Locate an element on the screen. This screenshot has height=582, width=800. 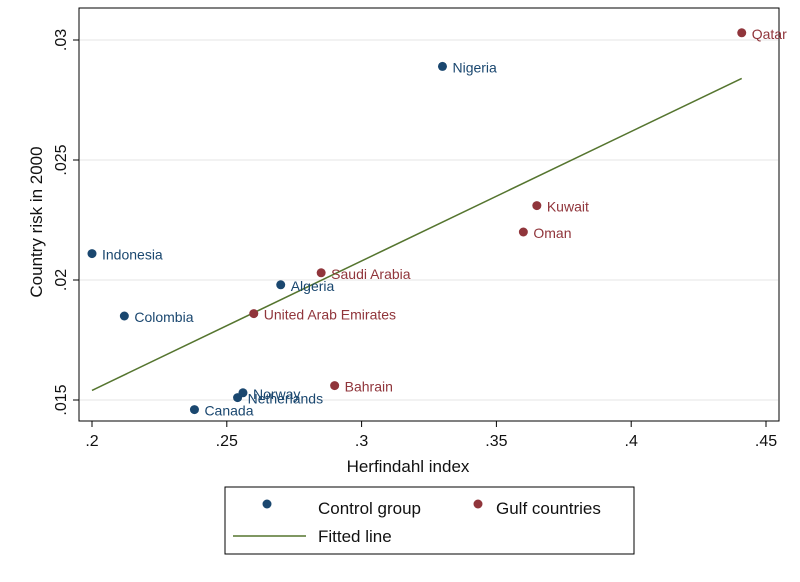
y-tick-label: .015 is located at coordinates (61, 399).